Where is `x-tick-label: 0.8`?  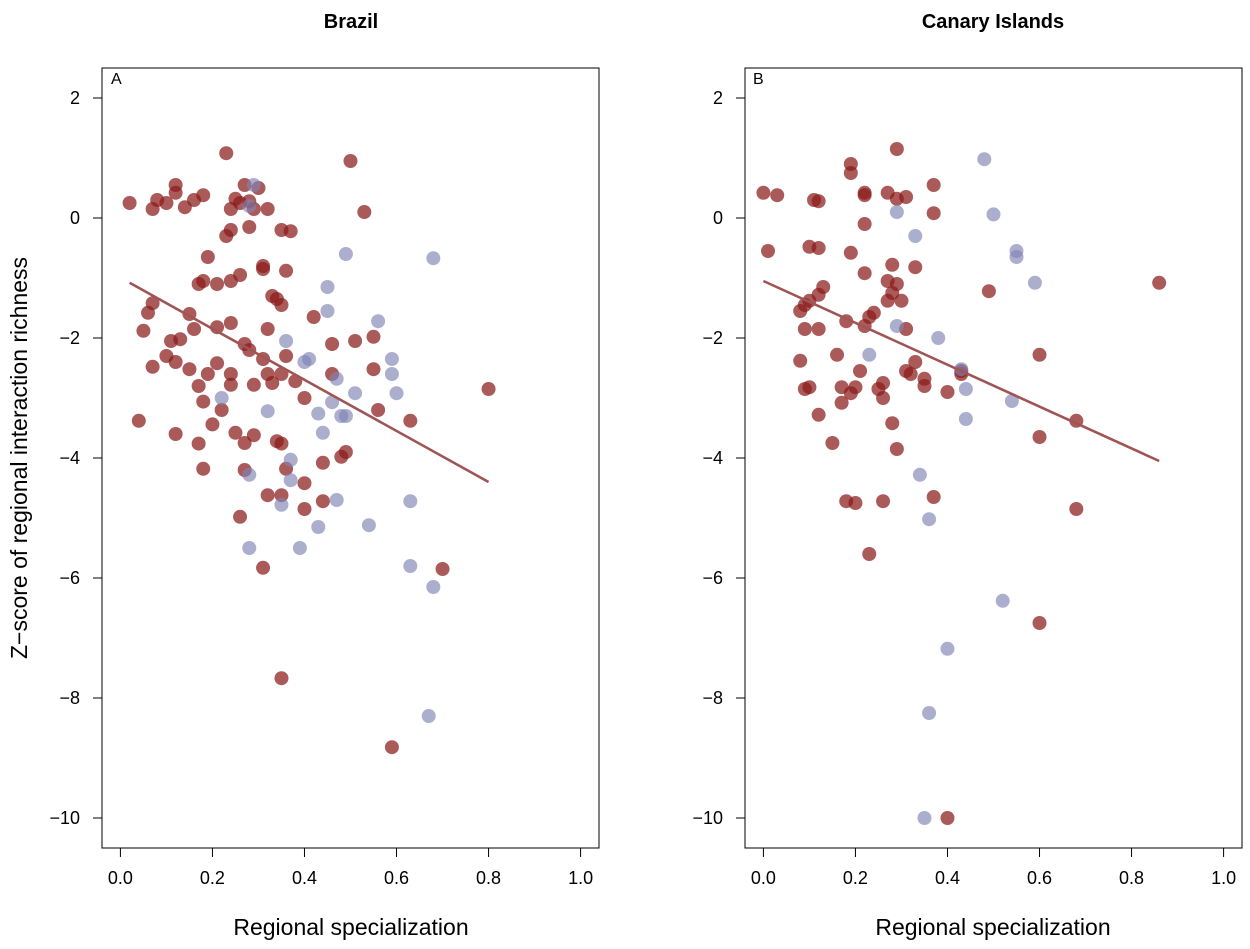 x-tick-label: 0.8 is located at coordinates (488, 878).